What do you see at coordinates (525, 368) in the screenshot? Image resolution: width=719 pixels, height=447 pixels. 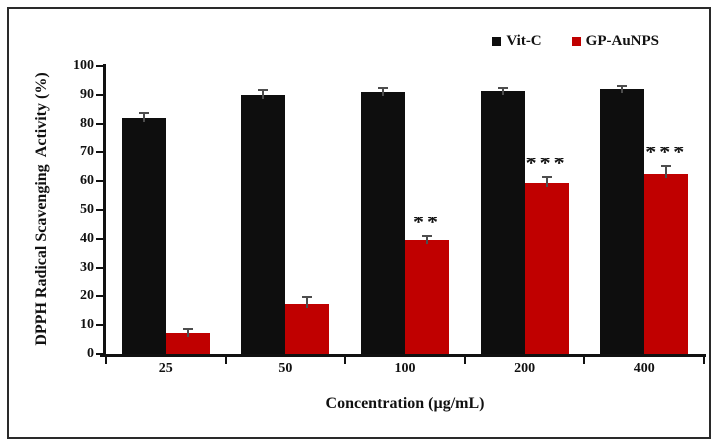 I see `x-tick-label-200: 200` at bounding box center [525, 368].